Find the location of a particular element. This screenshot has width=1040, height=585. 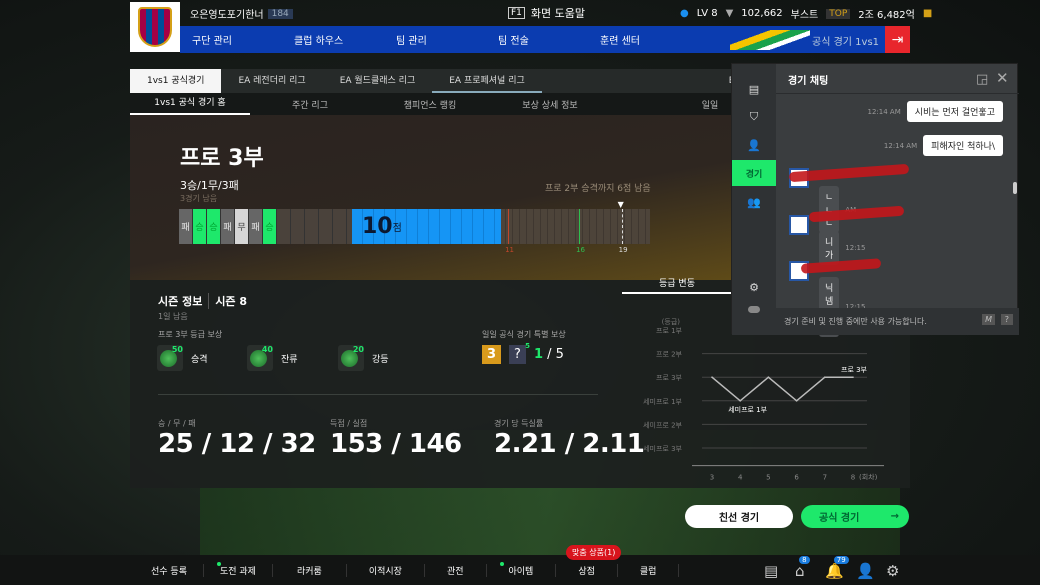

subtab-champions: 챔피언스 랭킹 is located at coordinates (430, 105).